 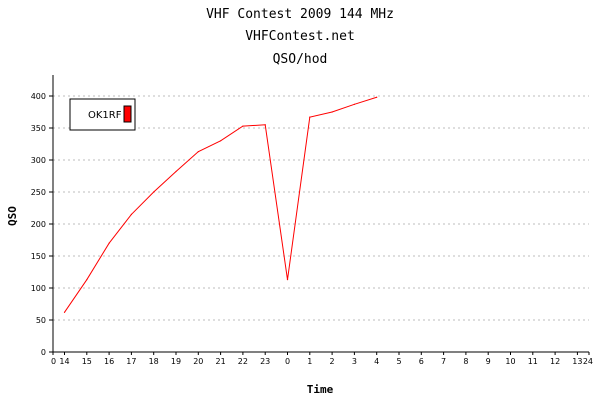 I want to click on x-tick-label-13: 2, so click(x=332, y=361).